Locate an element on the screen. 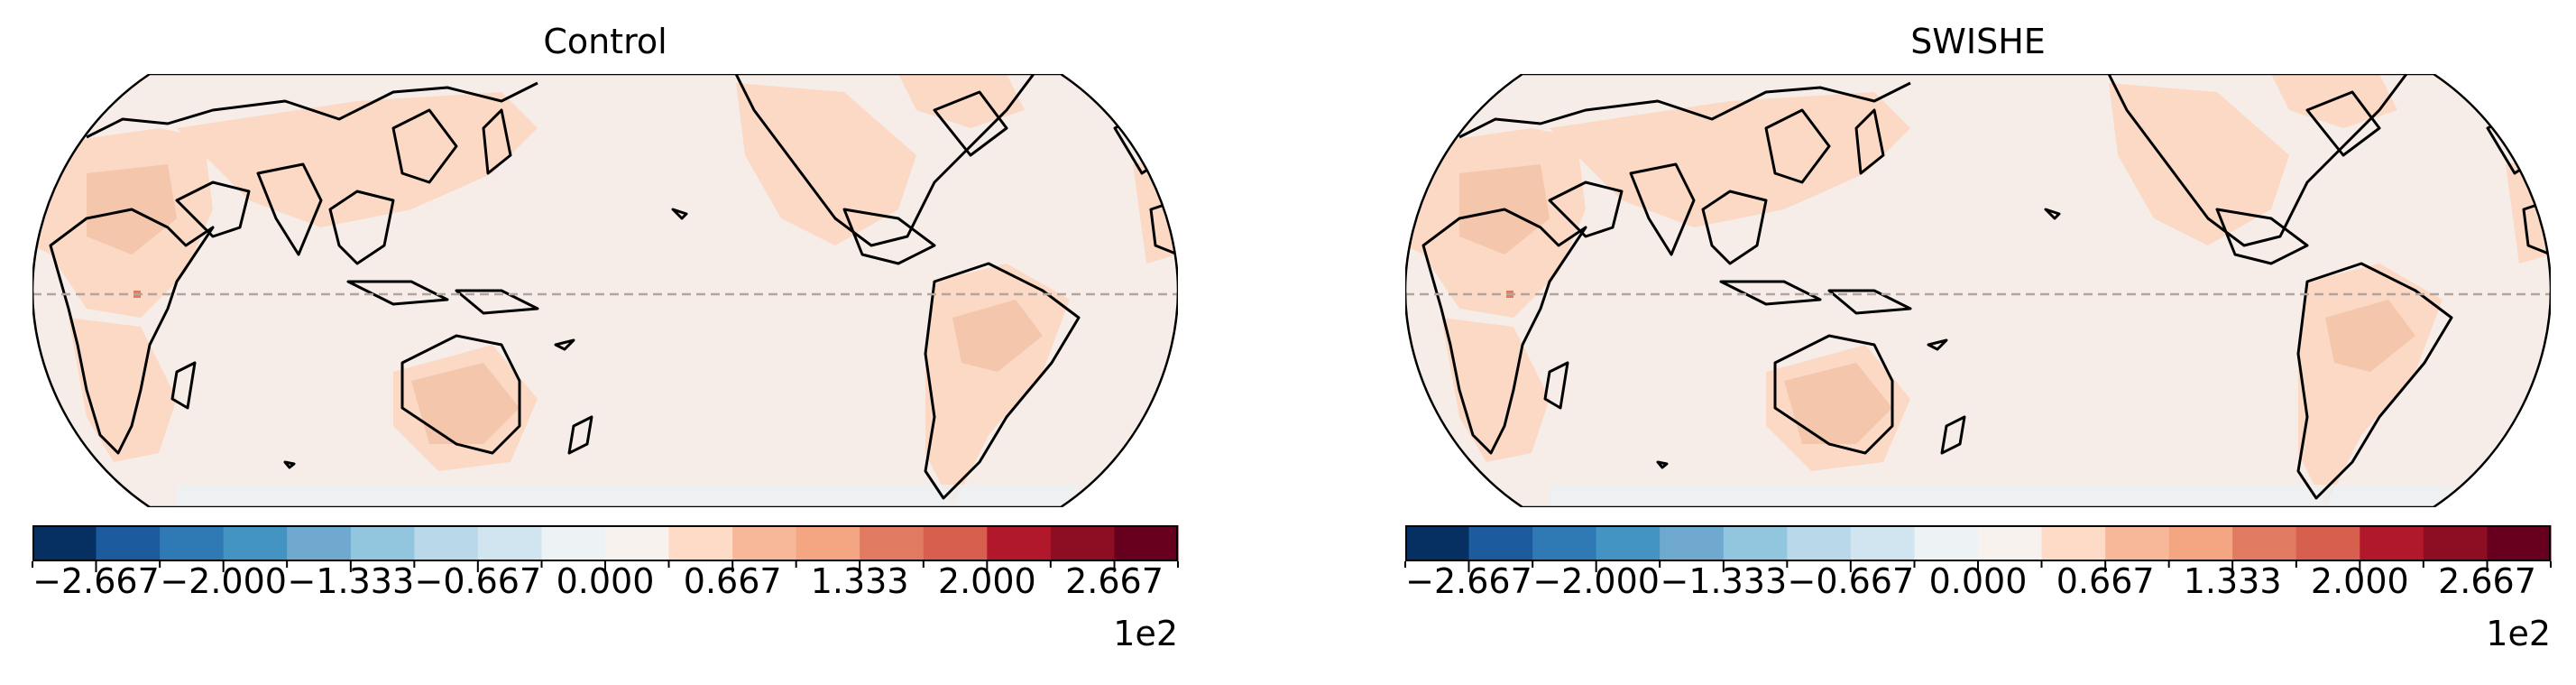 The width and height of the screenshot is (2576, 685). panel-title: Control is located at coordinates (605, 41).